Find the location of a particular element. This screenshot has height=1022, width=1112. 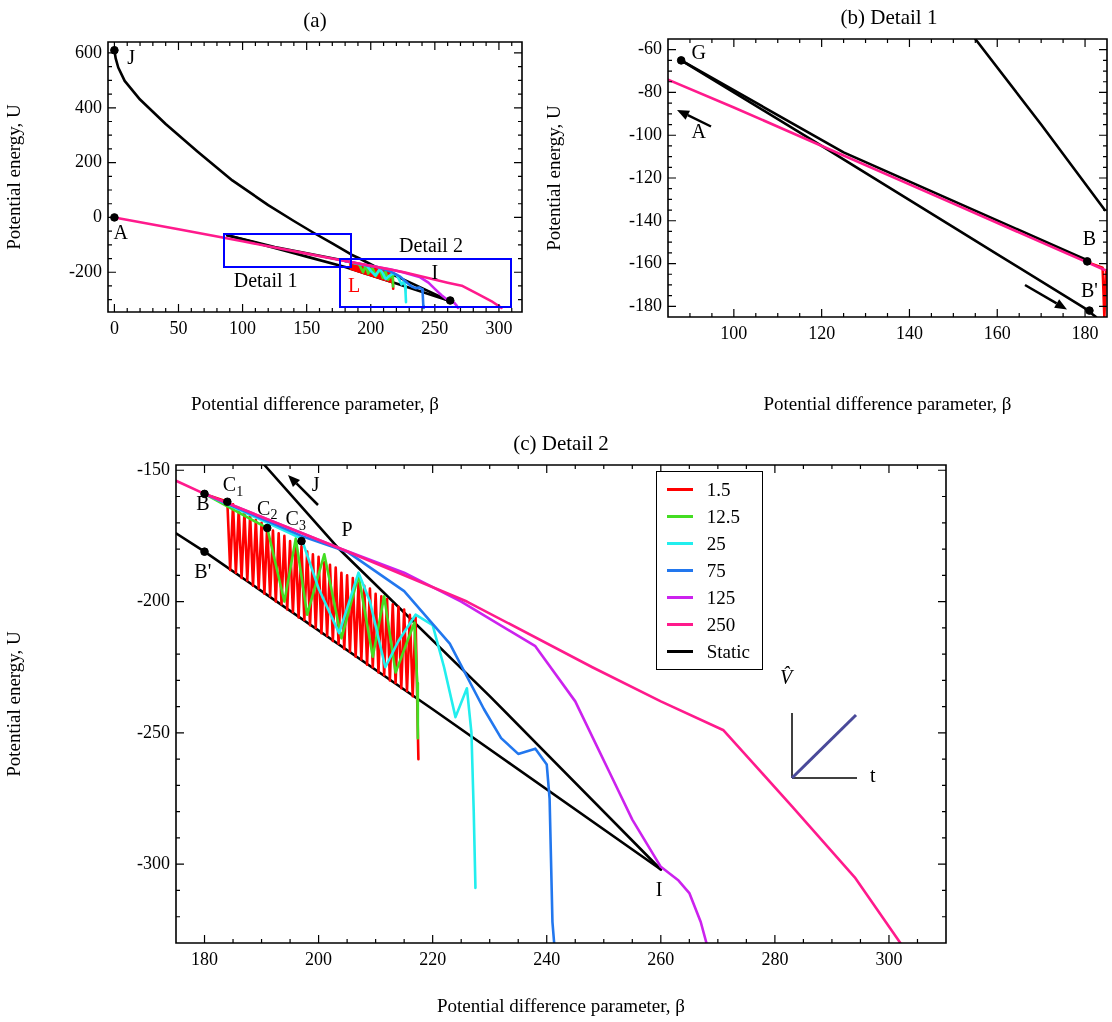

y-tick-label: 400 is located at coordinates (88, 106).